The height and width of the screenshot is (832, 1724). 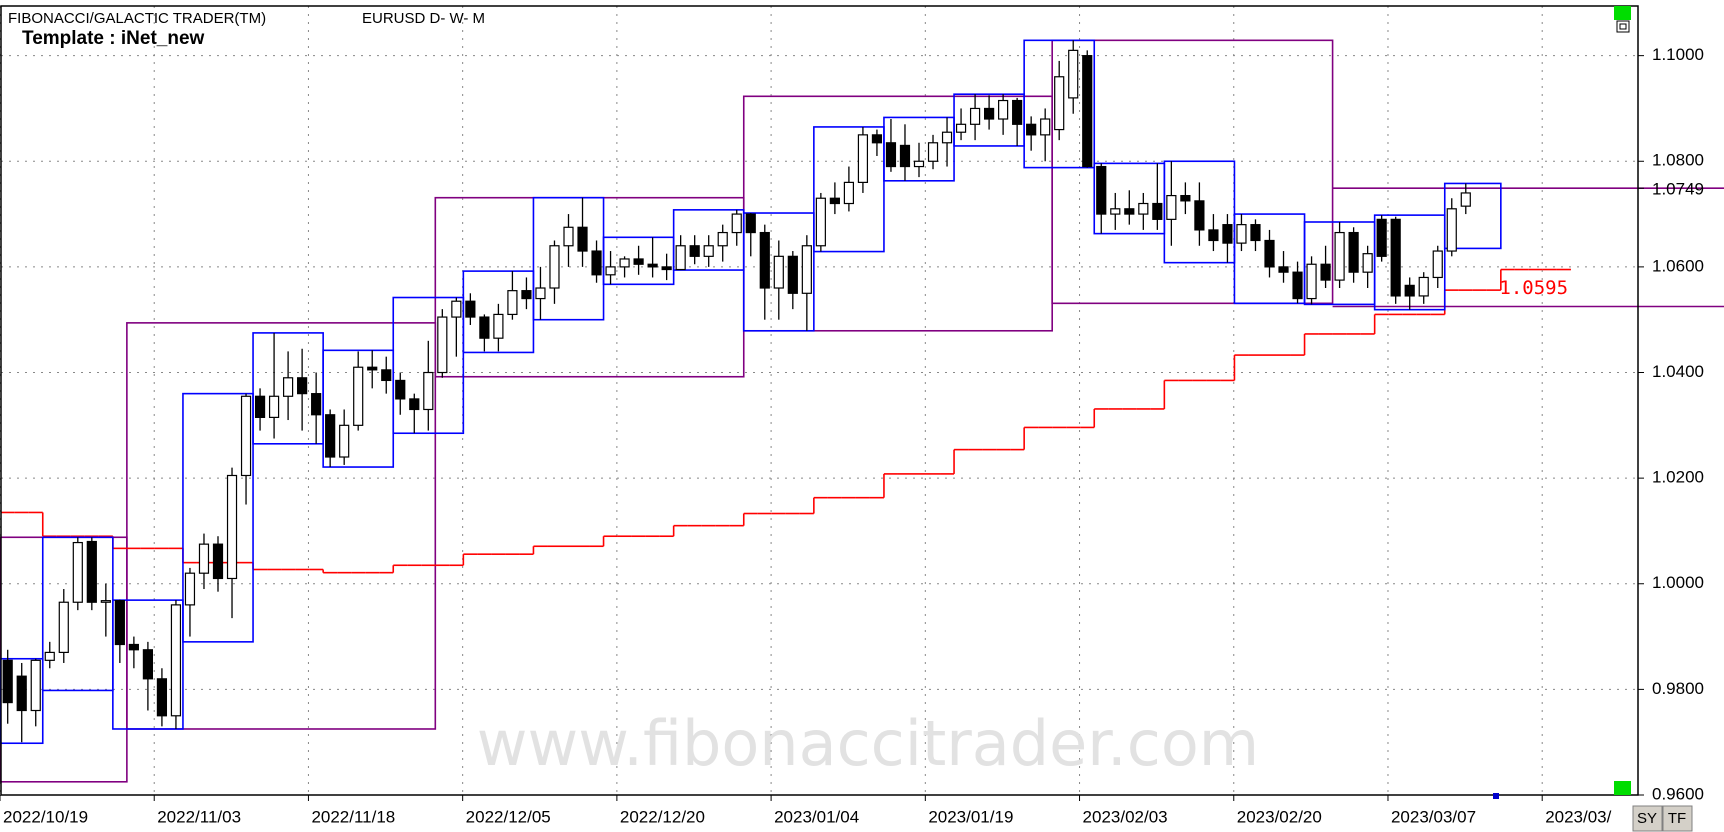 I want to click on y-tick-label: 1.0200, so click(x=1678, y=477).